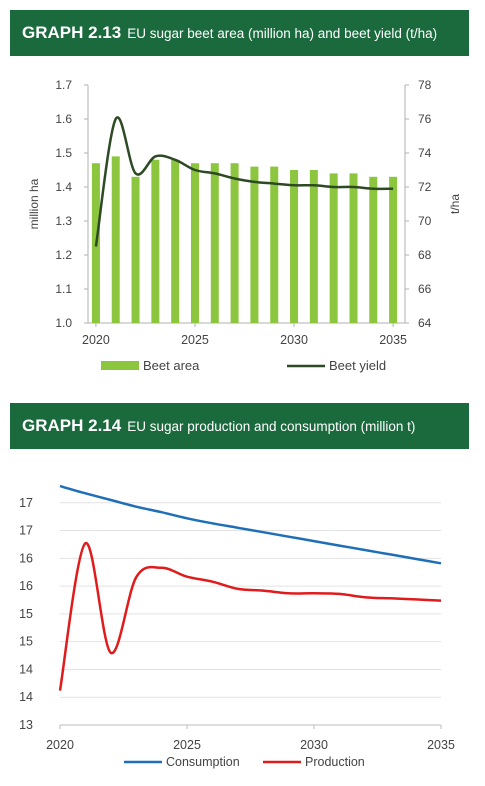 This screenshot has width=485, height=786. Describe the element at coordinates (244, 181) in the screenshot. I see `beet-yield-line` at that location.